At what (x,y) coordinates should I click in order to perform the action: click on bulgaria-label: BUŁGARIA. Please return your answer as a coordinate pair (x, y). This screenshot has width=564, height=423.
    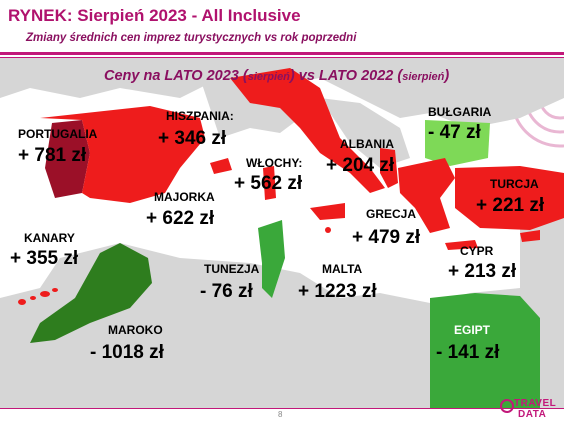
    Looking at the image, I should click on (460, 112).